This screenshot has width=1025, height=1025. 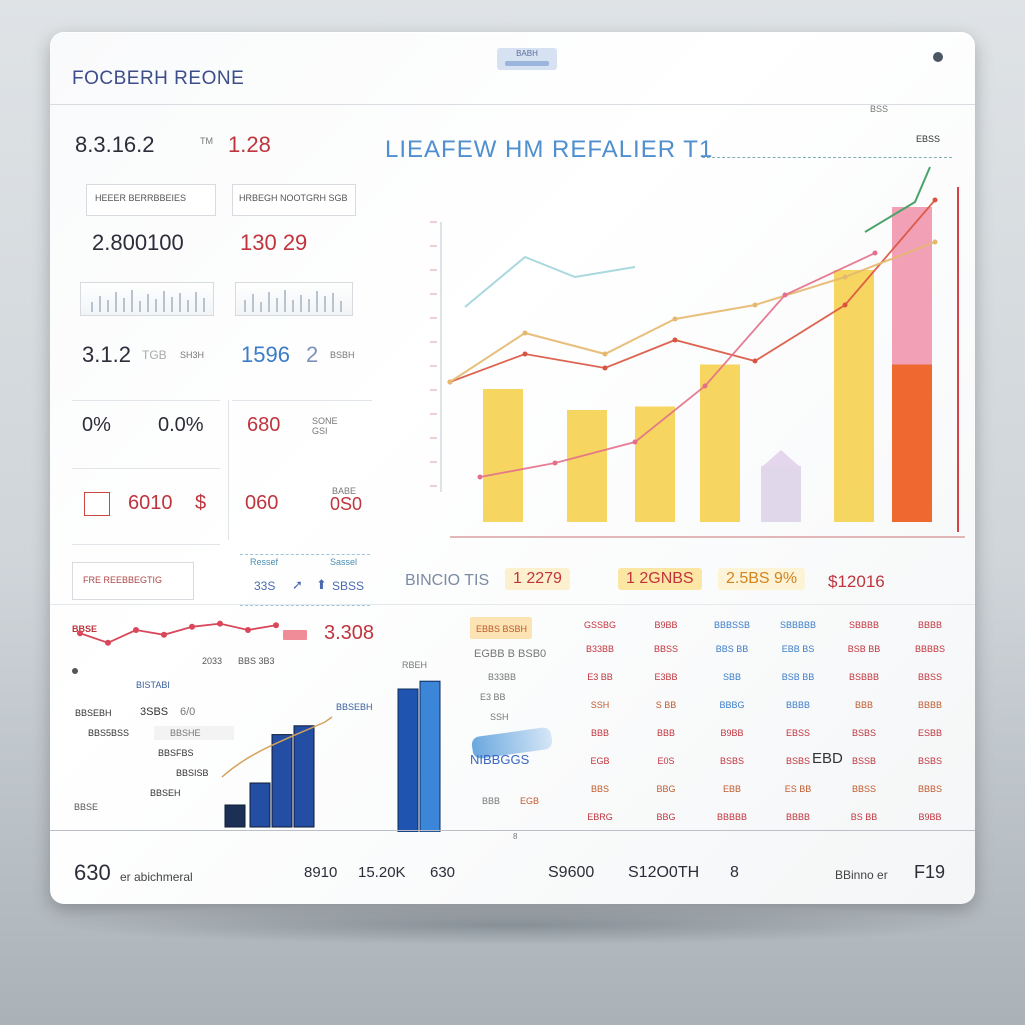 I want to click on menu-dot-icon, so click(x=938, y=57).